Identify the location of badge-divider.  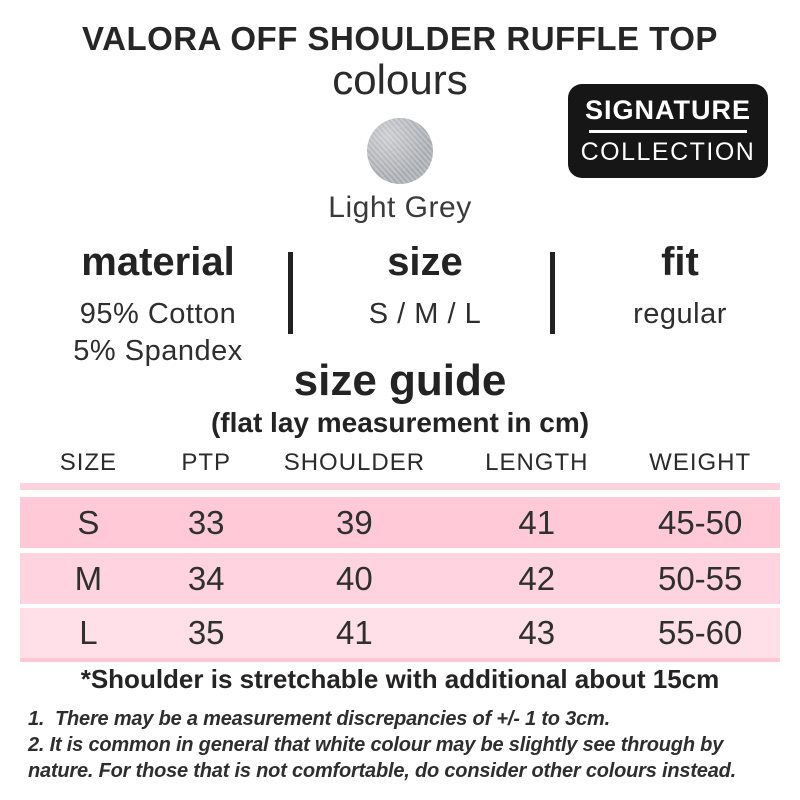
(668, 131).